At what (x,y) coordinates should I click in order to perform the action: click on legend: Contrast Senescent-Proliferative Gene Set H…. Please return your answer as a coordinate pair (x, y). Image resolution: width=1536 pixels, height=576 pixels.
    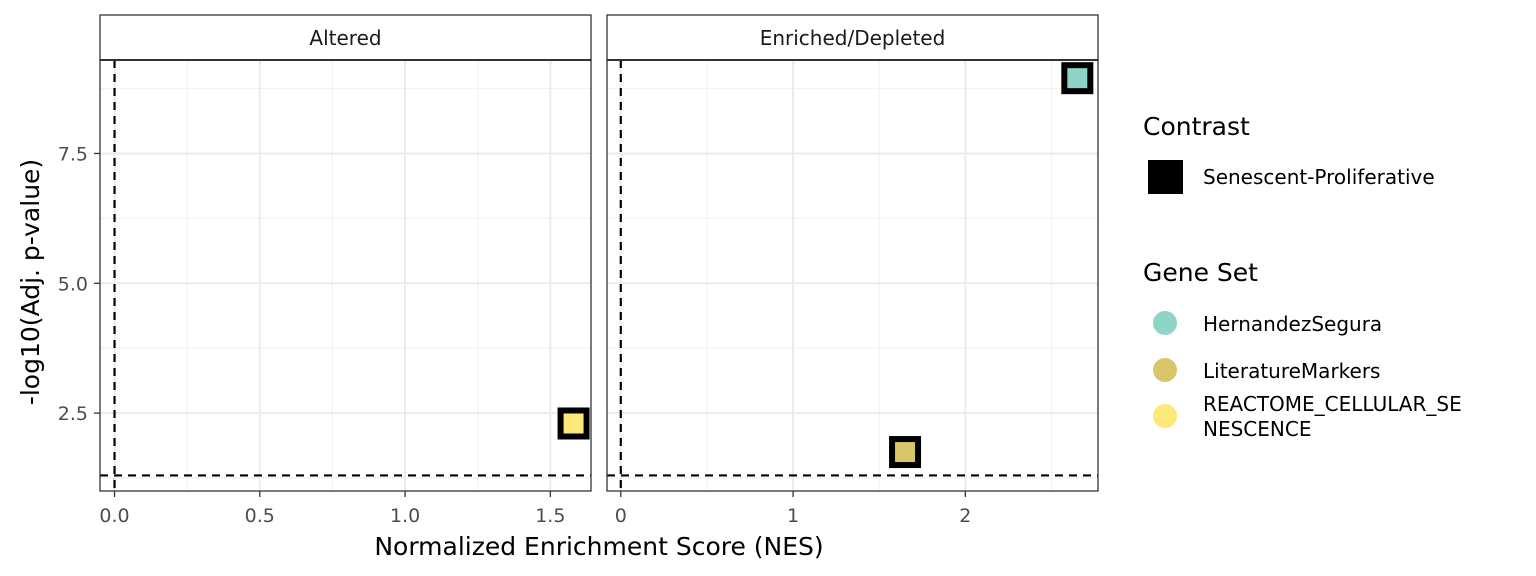
    Looking at the image, I should click on (1302, 276).